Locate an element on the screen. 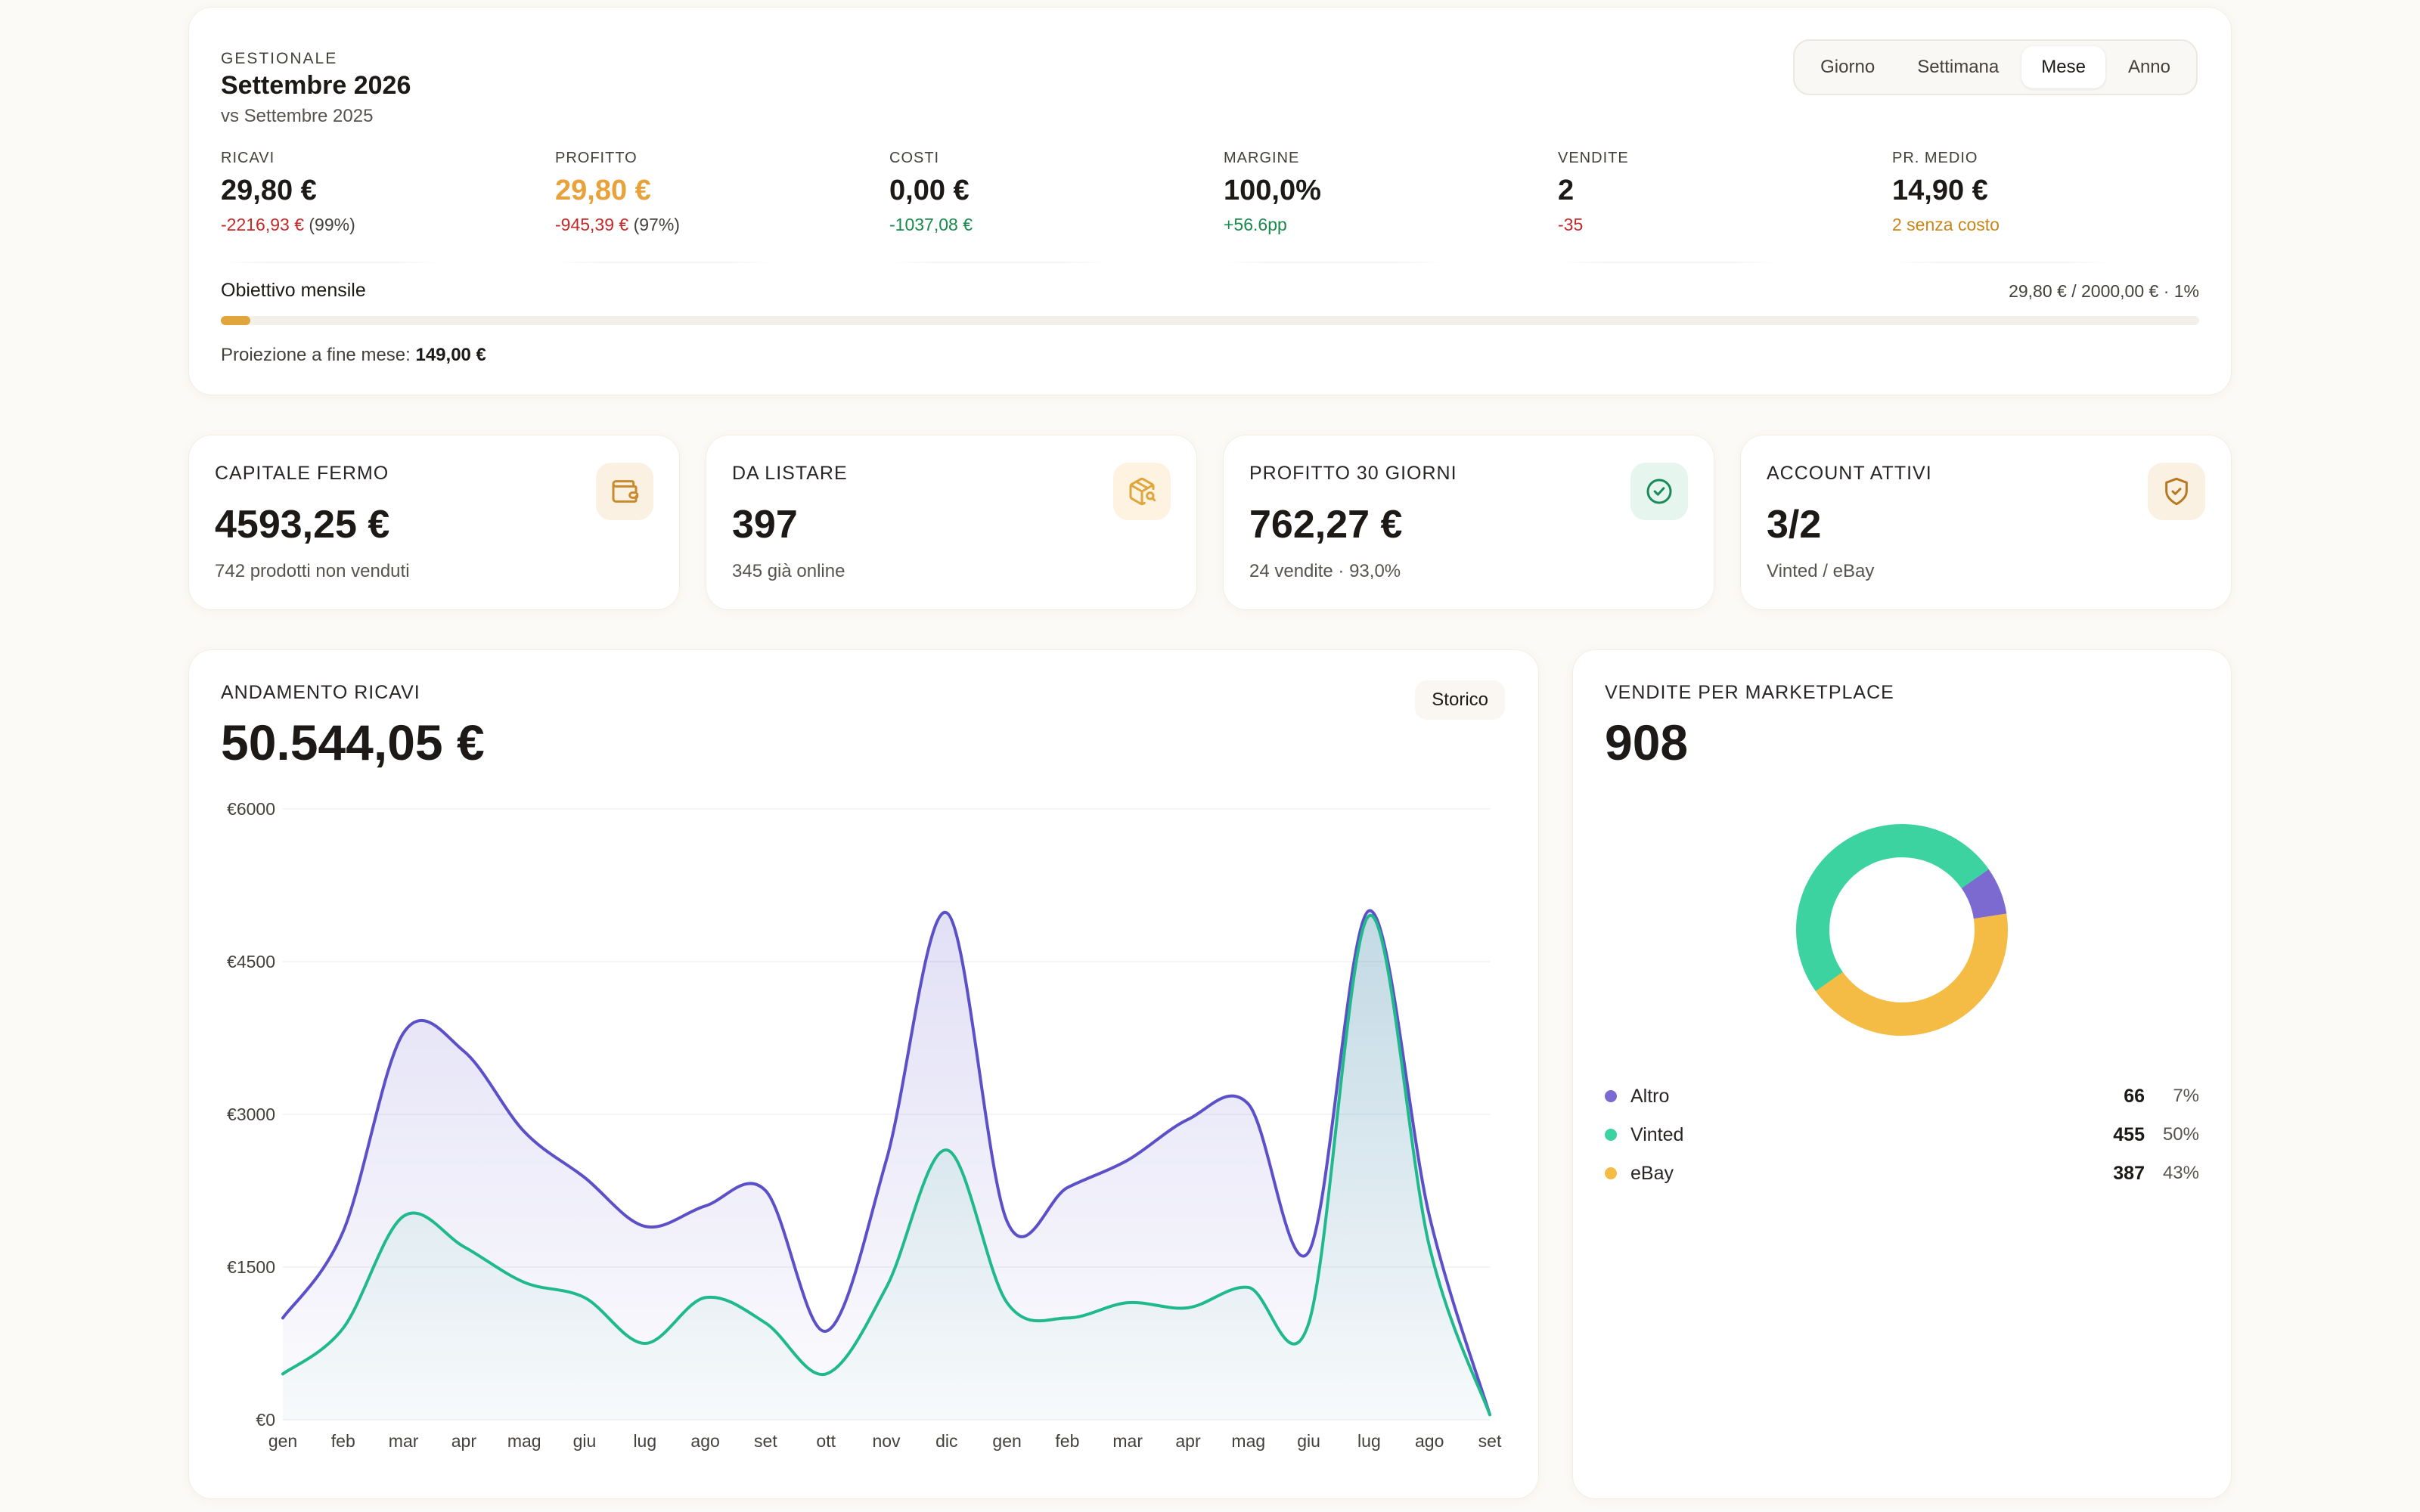  metric-delta: 2 senza costo is located at coordinates (1946, 224).